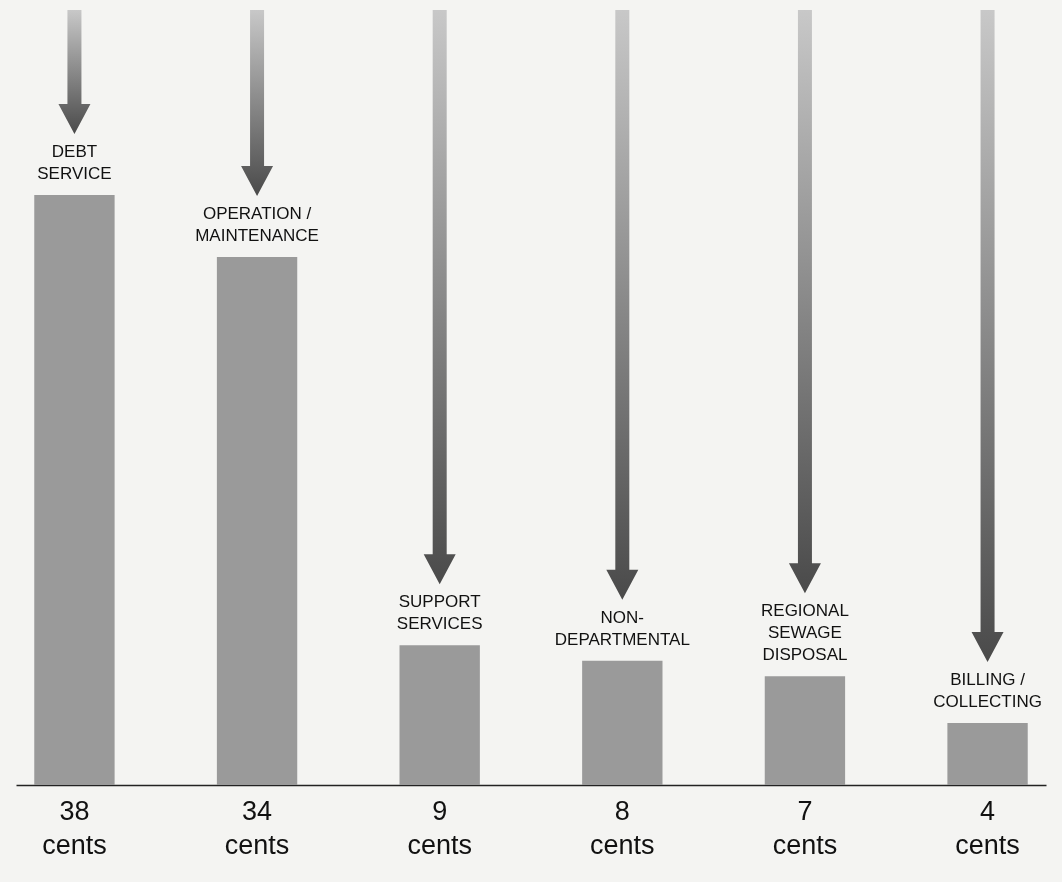 Image resolution: width=1062 pixels, height=882 pixels. I want to click on x-tick-label: DEBT SERVICE, so click(74, 162).